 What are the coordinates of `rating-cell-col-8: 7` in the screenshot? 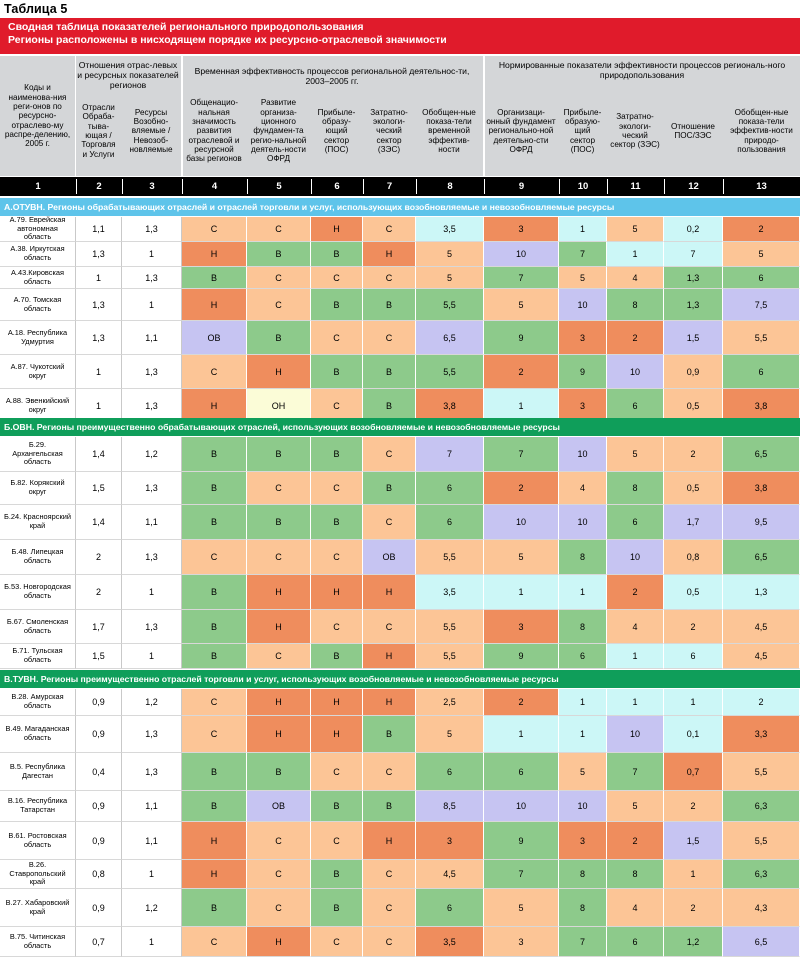 It's located at (450, 454).